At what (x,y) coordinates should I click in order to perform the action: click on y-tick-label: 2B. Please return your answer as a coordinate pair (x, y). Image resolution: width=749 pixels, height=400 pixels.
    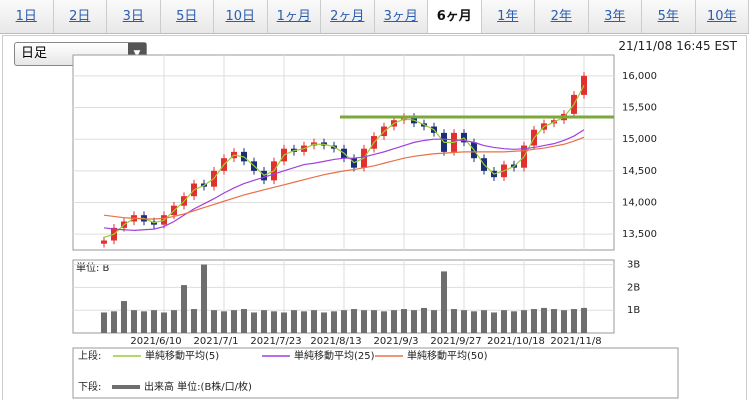
    Looking at the image, I should click on (633, 287).